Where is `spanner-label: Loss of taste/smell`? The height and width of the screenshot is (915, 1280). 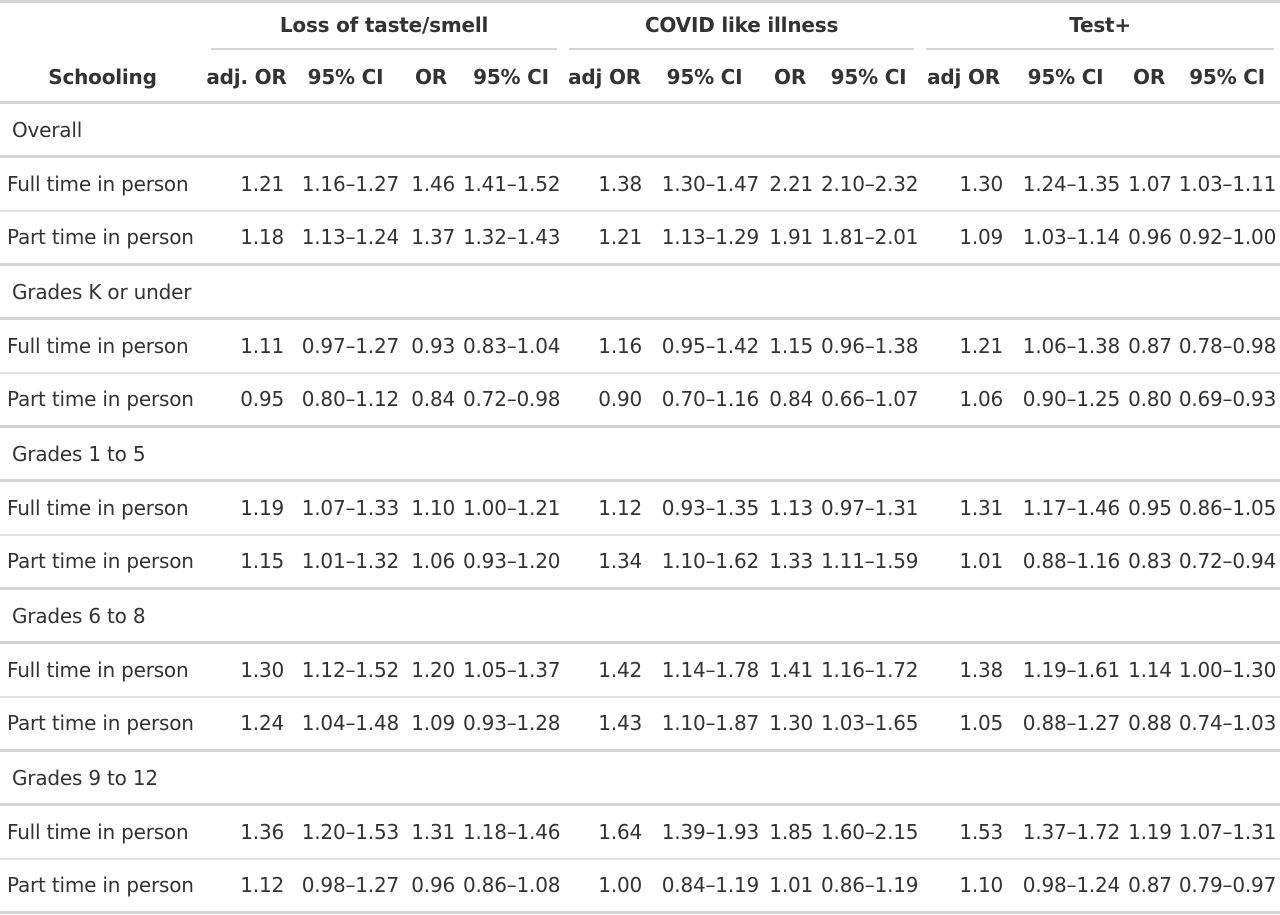
spanner-label: Loss of taste/smell is located at coordinates (384, 28).